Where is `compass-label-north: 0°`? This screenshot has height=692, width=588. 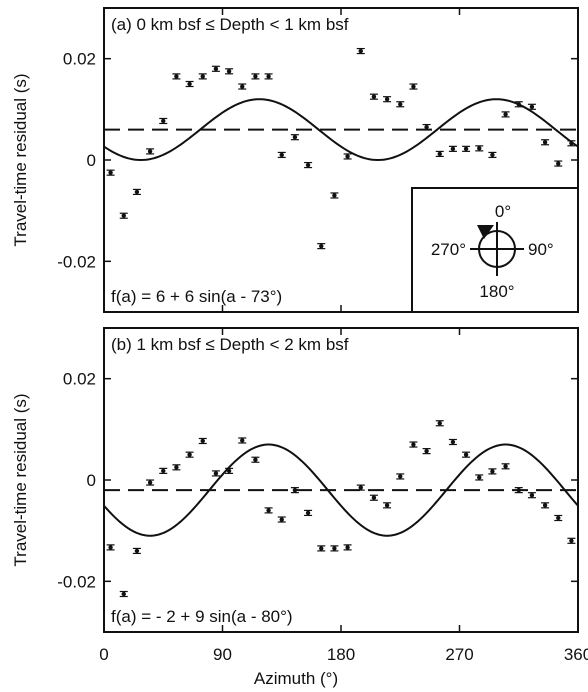
compass-label-north: 0° is located at coordinates (503, 211).